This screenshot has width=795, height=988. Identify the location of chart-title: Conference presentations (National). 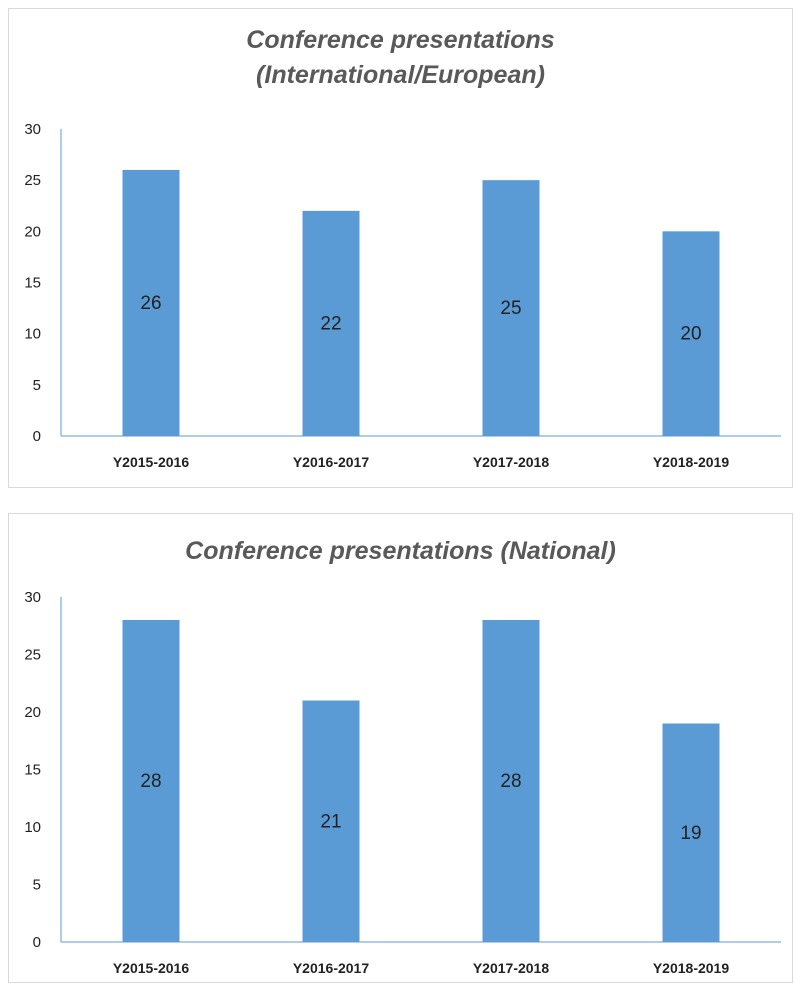
(400, 551).